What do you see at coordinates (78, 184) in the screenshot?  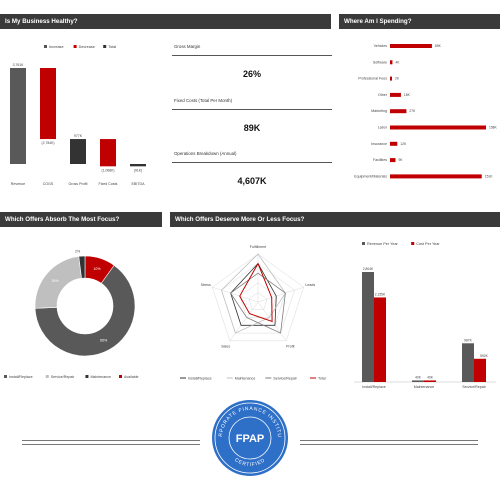 I see `waterfall-category-label: Gross Profit` at bounding box center [78, 184].